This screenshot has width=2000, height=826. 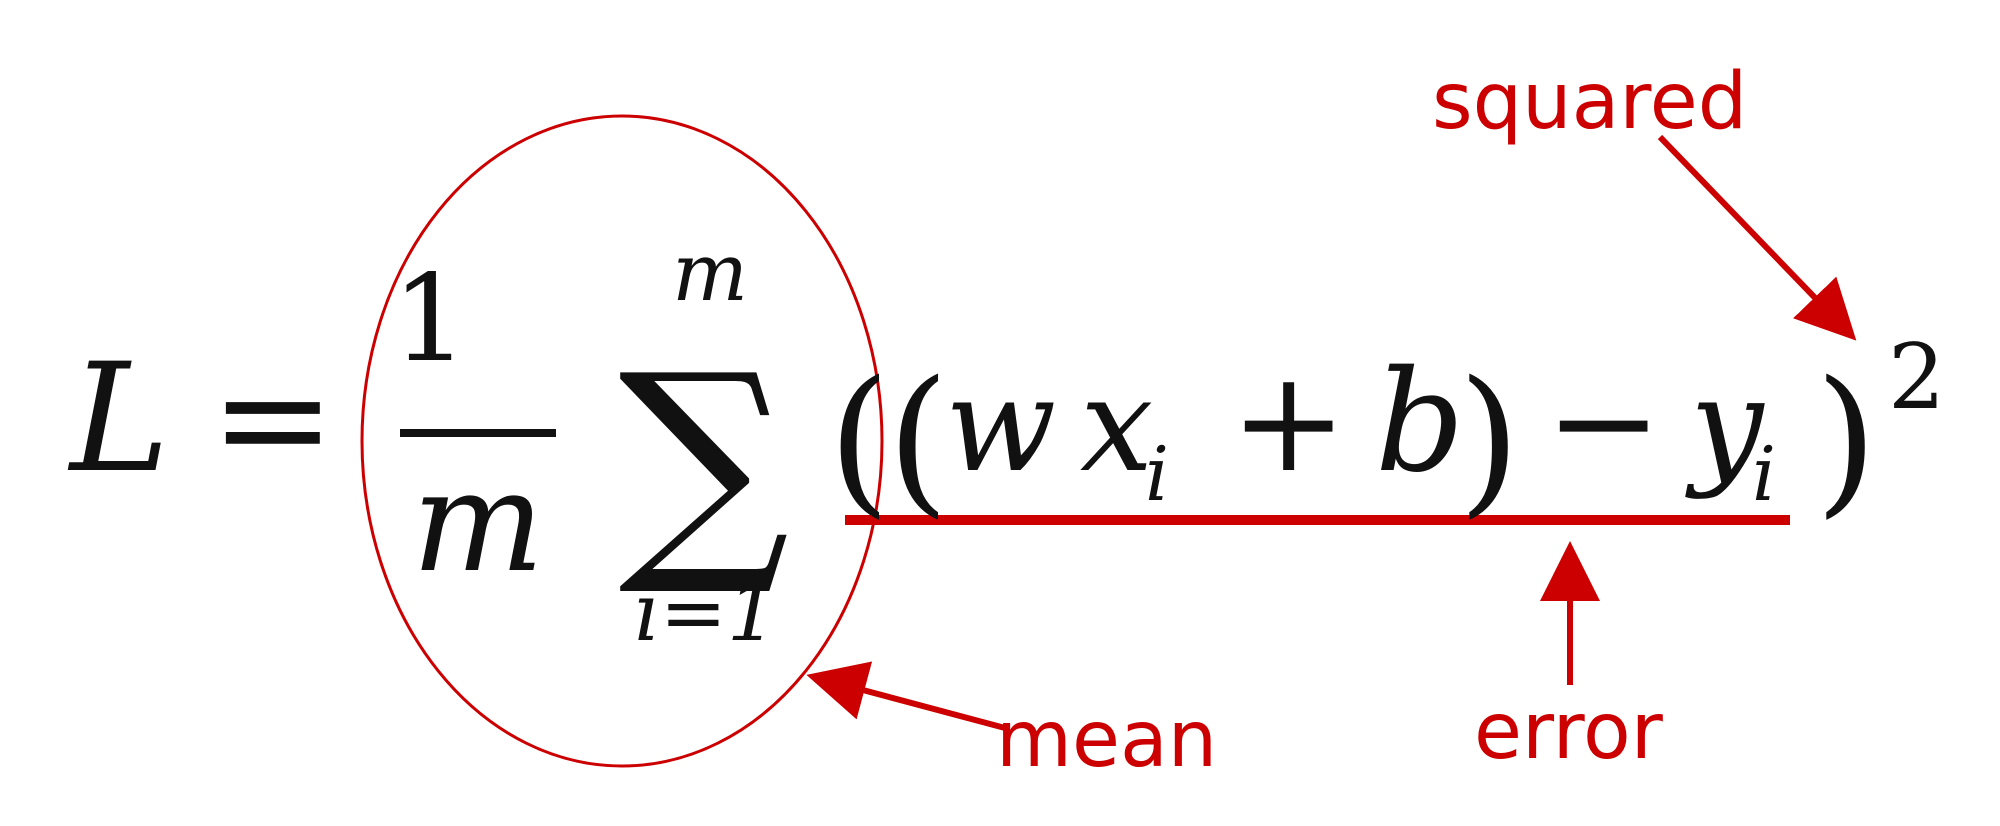 I want to click on summation-upper-limit: m, so click(x=710, y=272).